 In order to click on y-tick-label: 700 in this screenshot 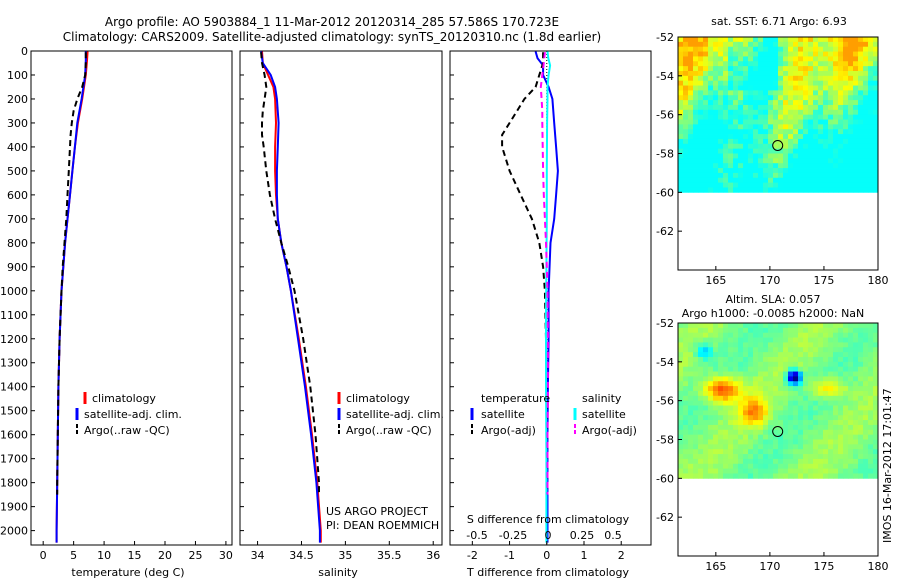, I will do `click(17, 219)`.